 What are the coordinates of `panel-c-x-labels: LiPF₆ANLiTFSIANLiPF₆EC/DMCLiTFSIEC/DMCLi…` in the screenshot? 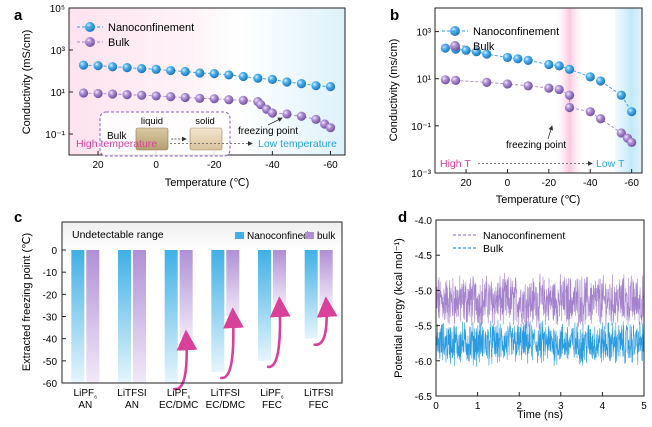 It's located at (204, 399).